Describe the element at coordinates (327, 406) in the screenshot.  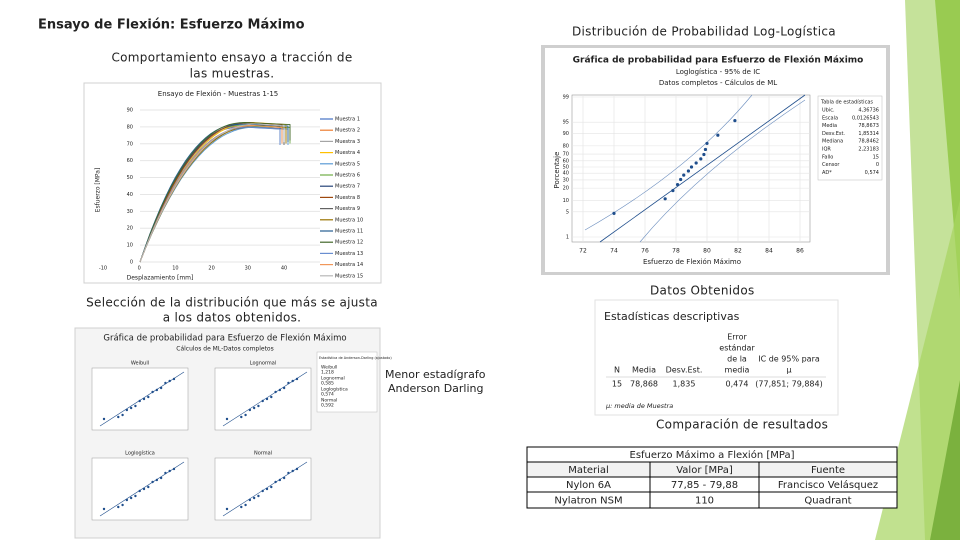
I see `legend-value: 0,592` at that location.